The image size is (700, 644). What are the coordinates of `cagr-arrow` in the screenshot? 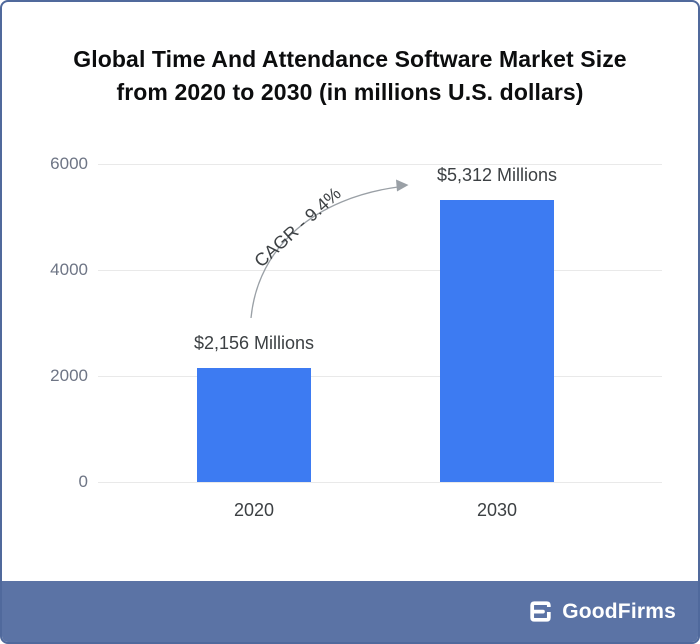 It's located at (329, 249).